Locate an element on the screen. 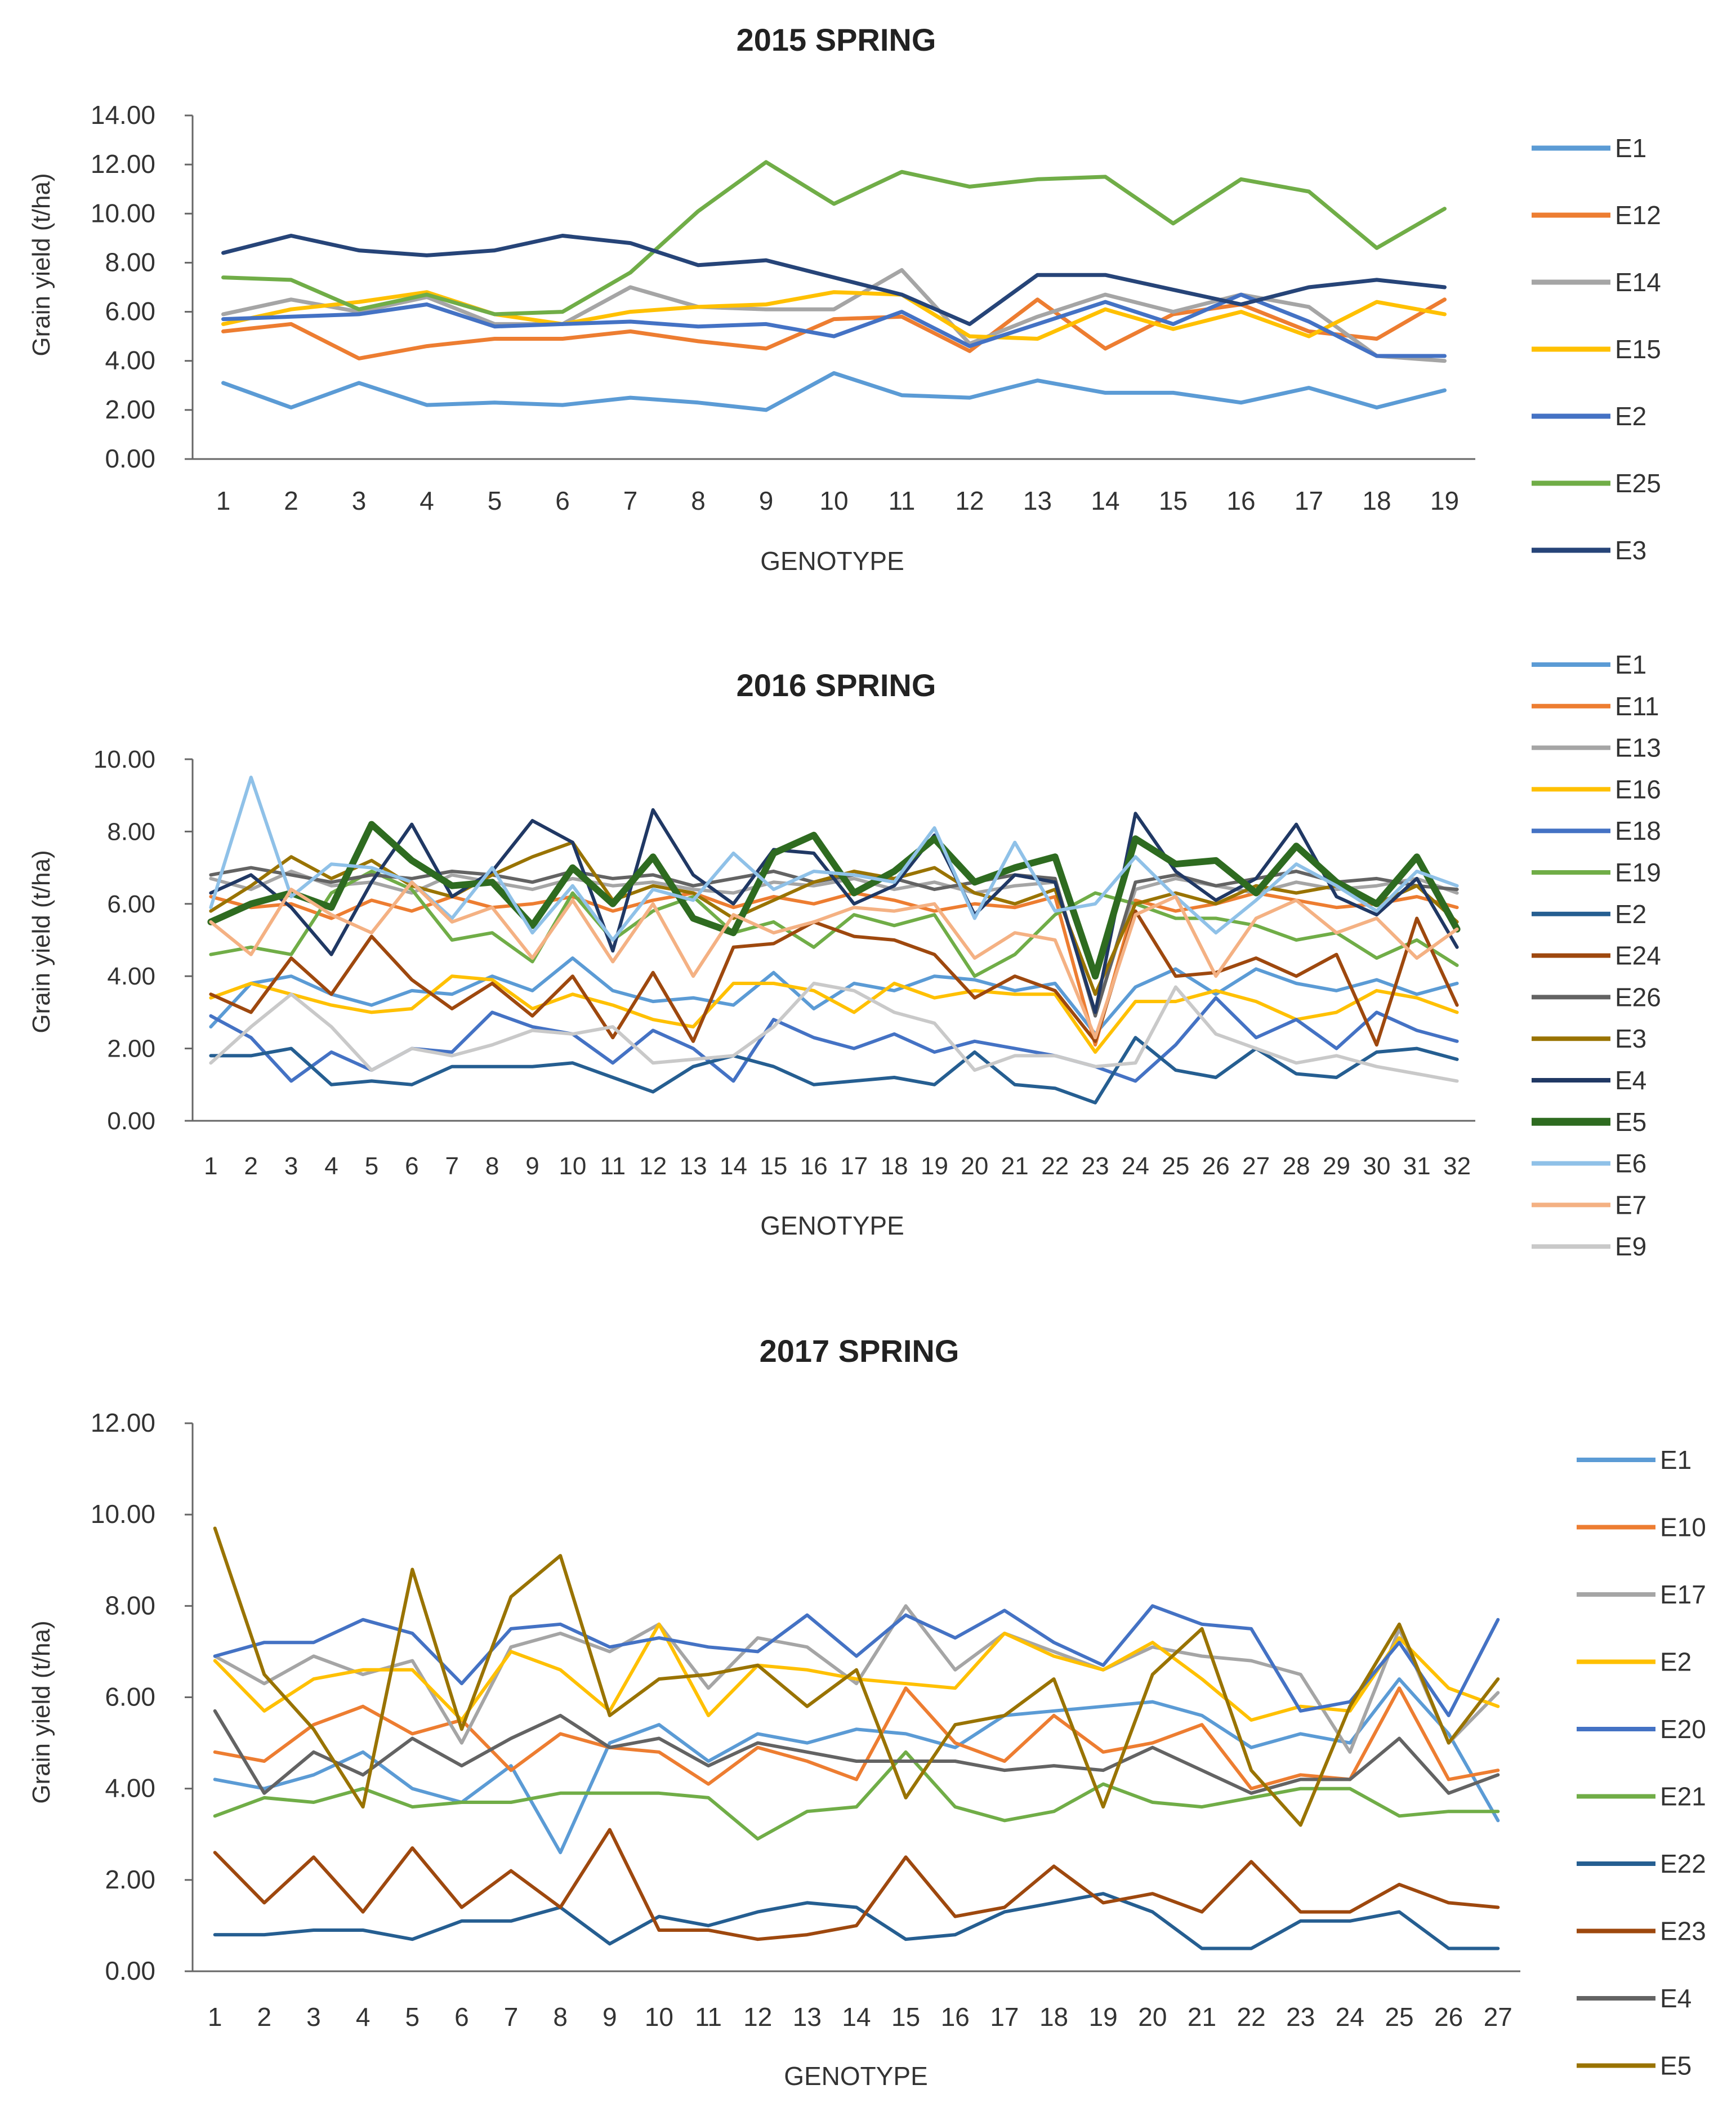  legend-label: E11 is located at coordinates (1637, 706).